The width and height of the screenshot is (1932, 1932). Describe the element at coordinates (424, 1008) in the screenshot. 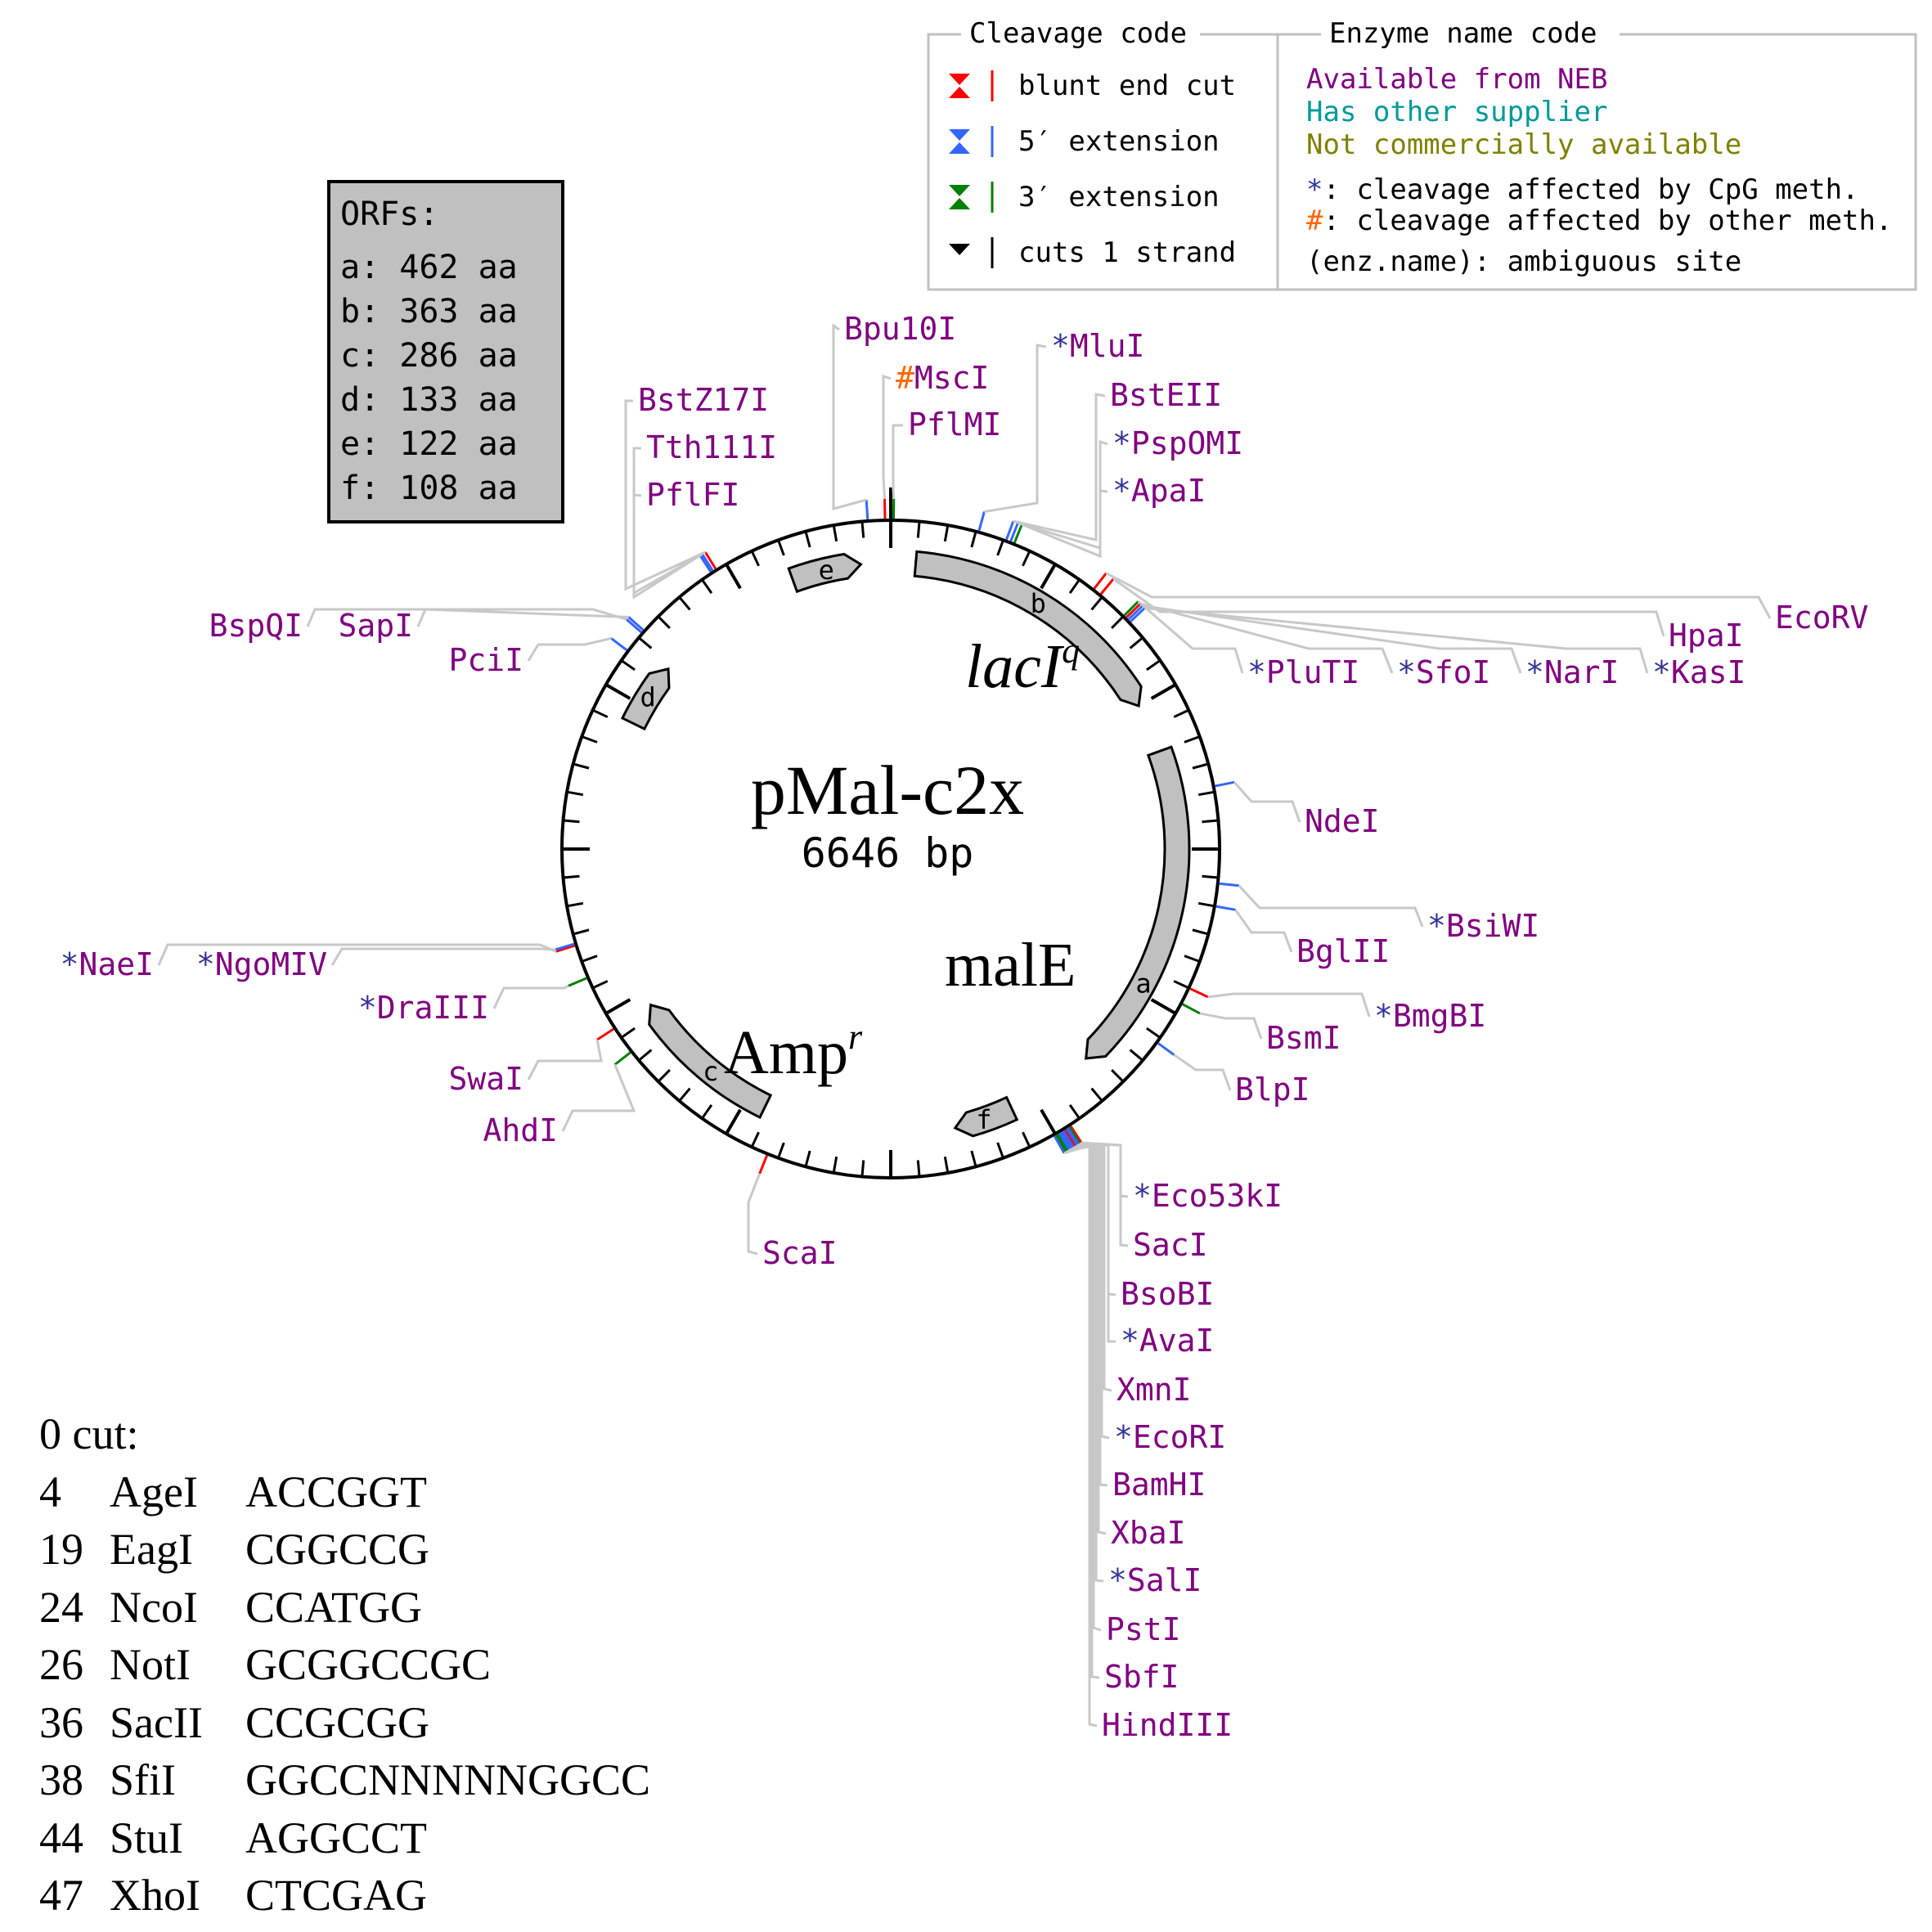

I see `enzyme-label: *DraIII` at that location.